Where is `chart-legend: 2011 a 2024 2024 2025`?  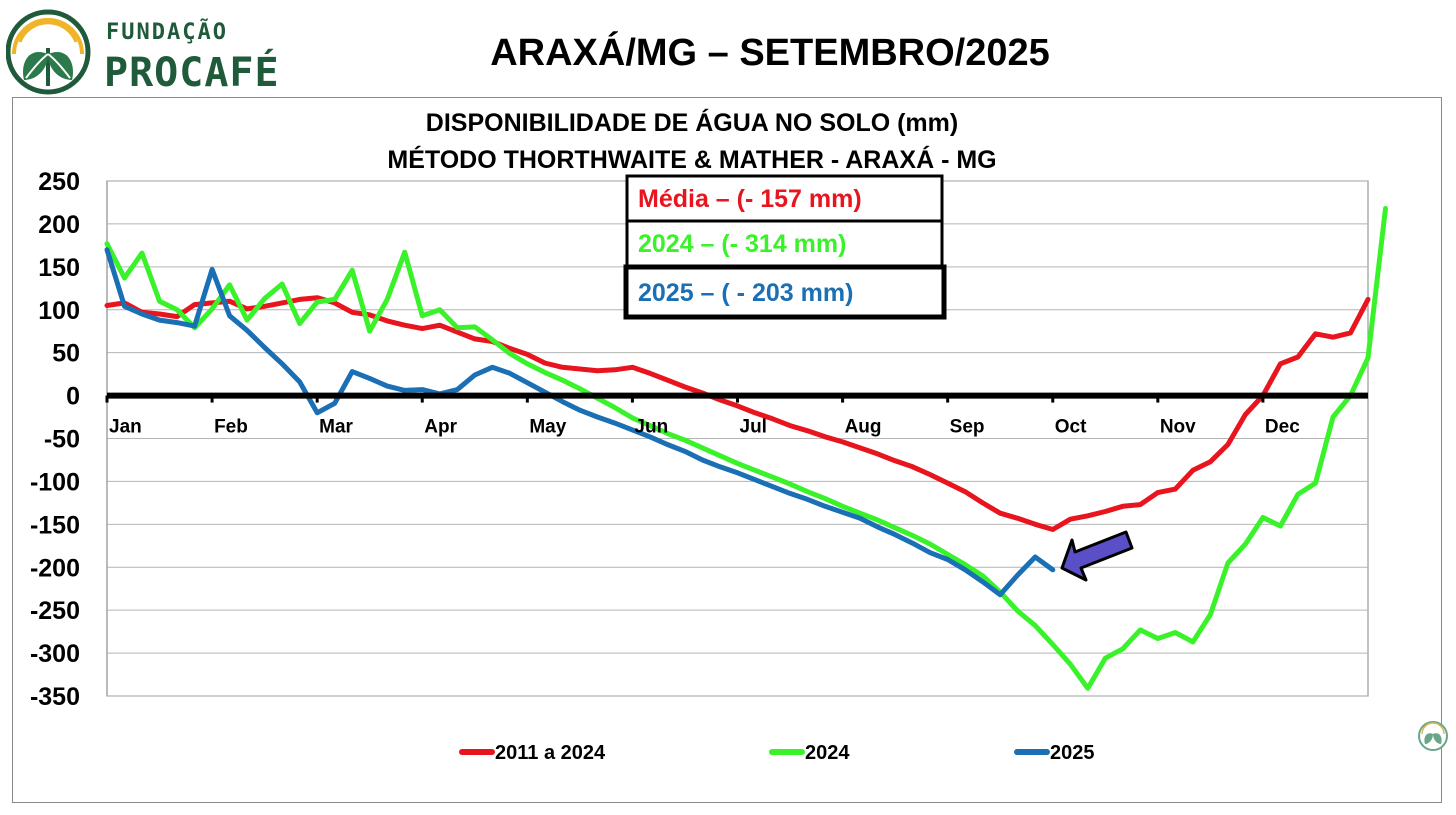 chart-legend: 2011 a 2024 2024 2025 is located at coordinates (777, 753).